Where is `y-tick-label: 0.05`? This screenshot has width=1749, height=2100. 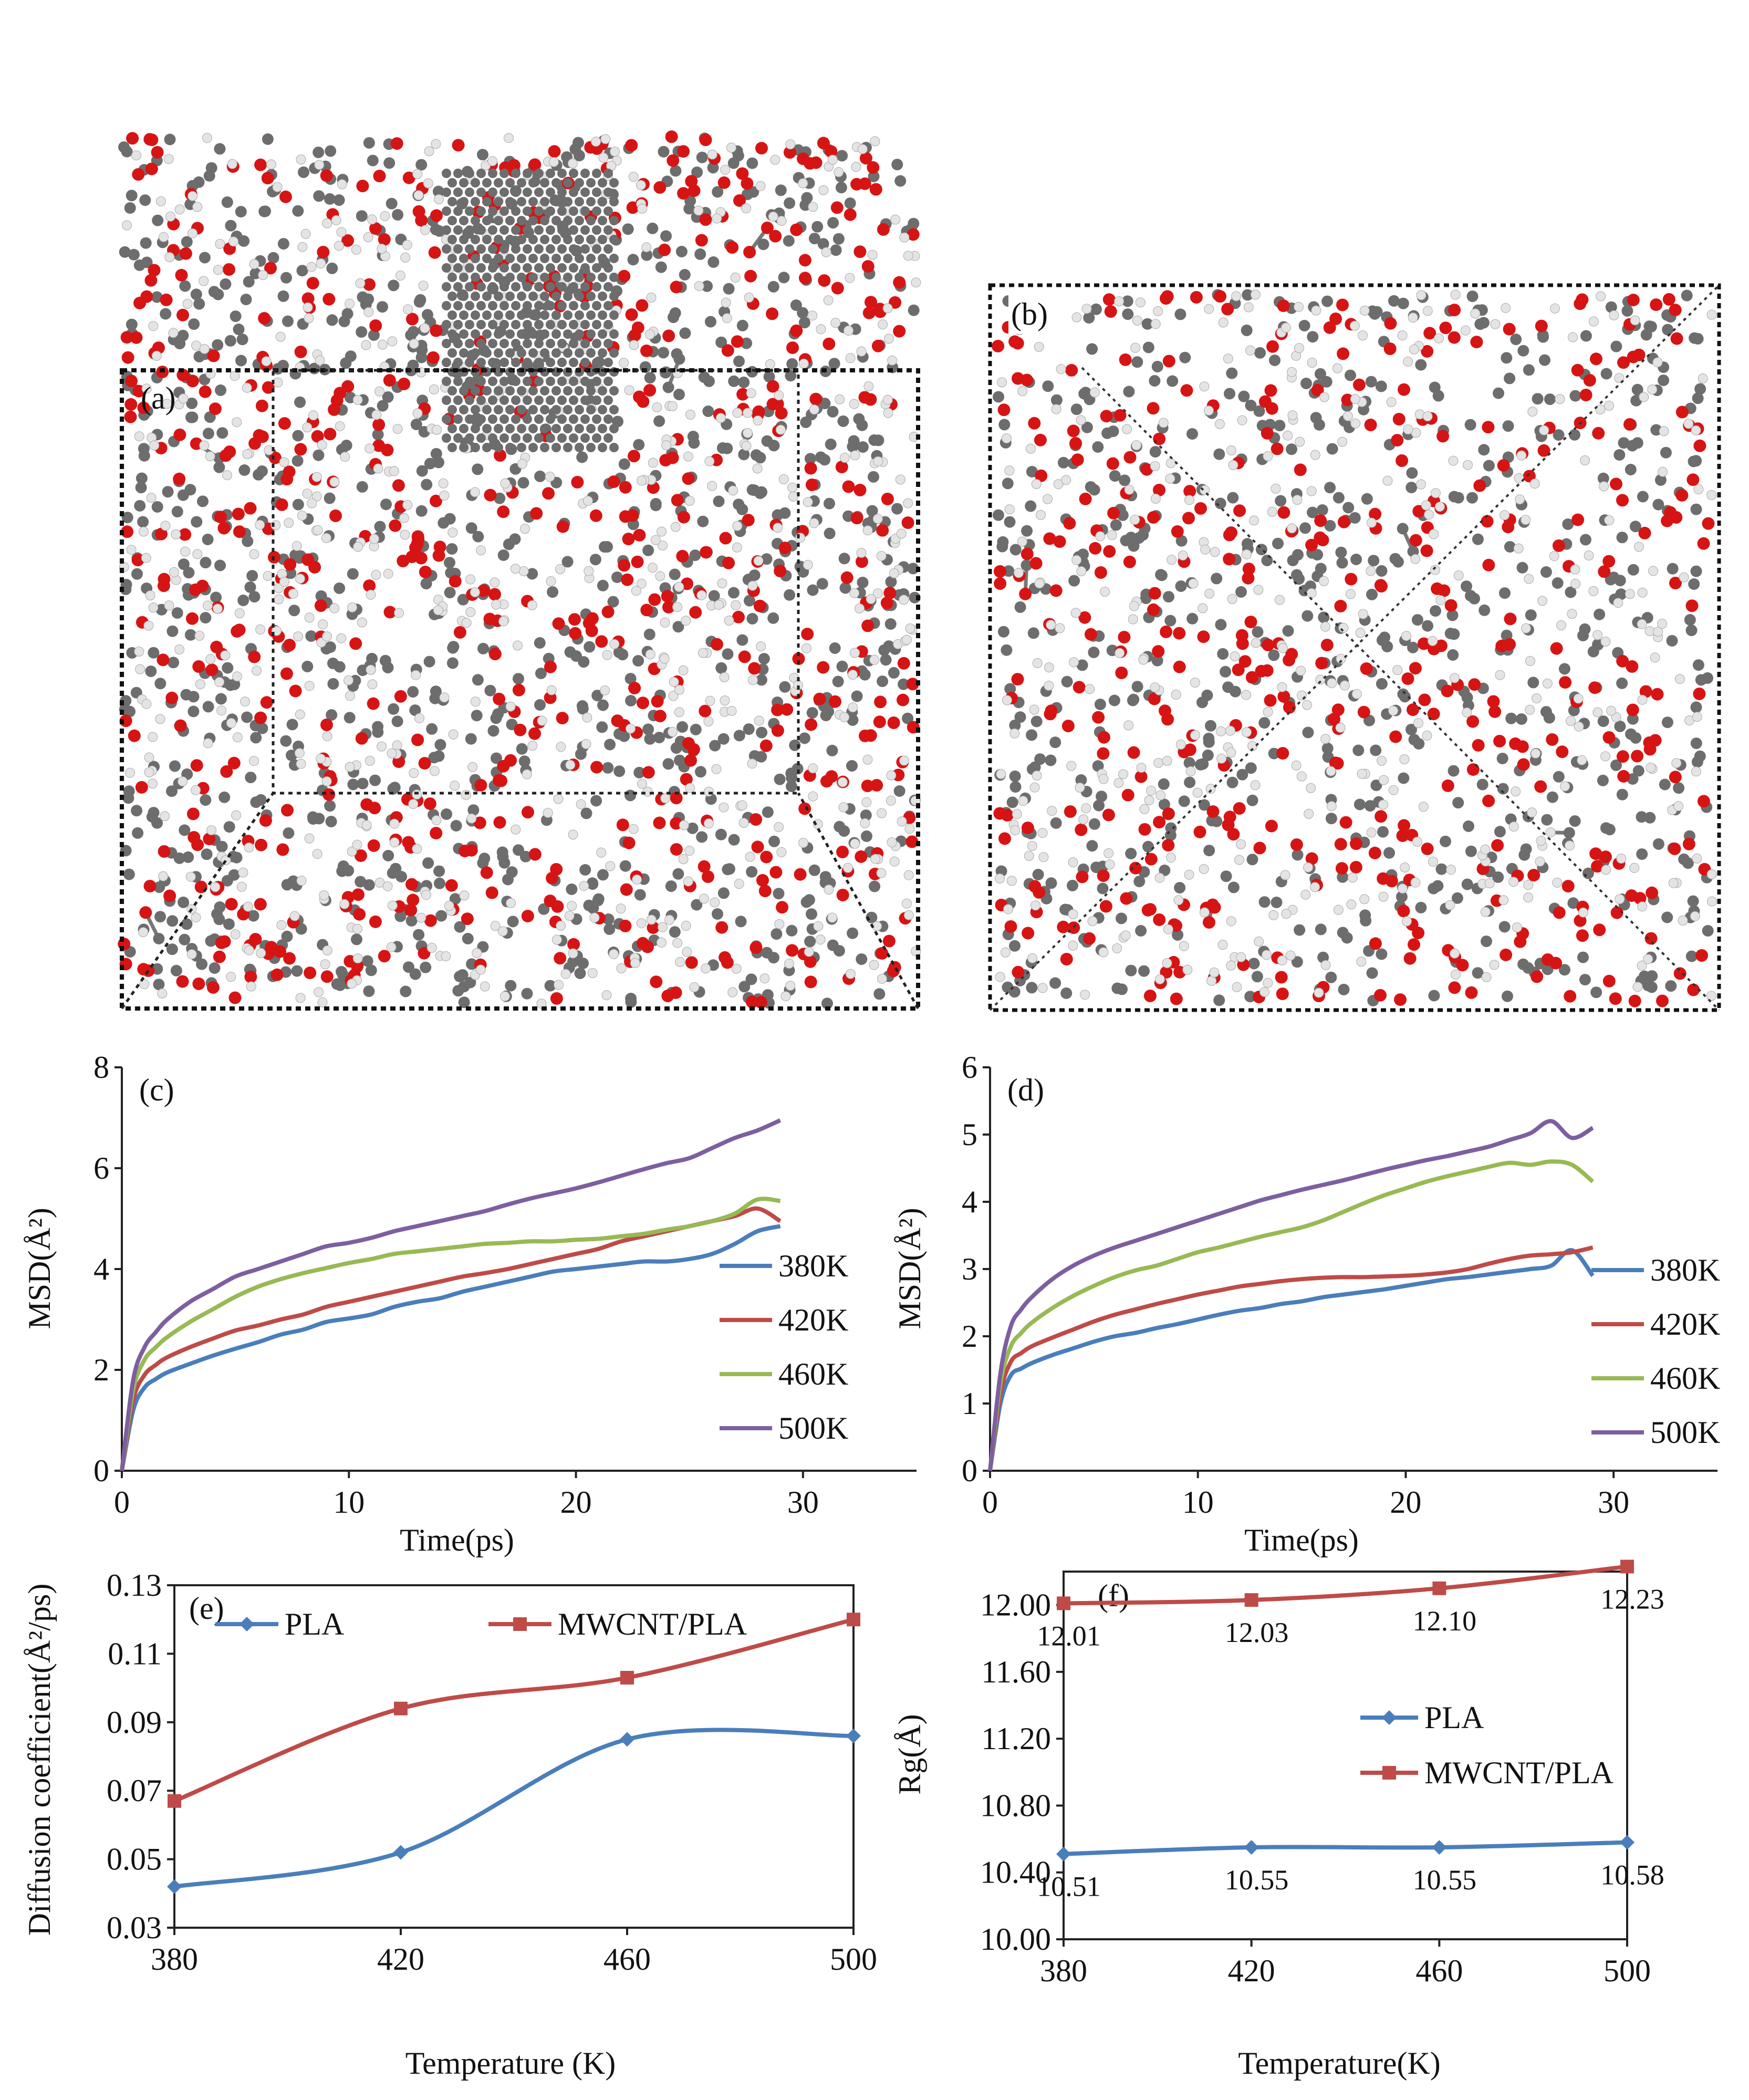
y-tick-label: 0.05 is located at coordinates (134, 1860).